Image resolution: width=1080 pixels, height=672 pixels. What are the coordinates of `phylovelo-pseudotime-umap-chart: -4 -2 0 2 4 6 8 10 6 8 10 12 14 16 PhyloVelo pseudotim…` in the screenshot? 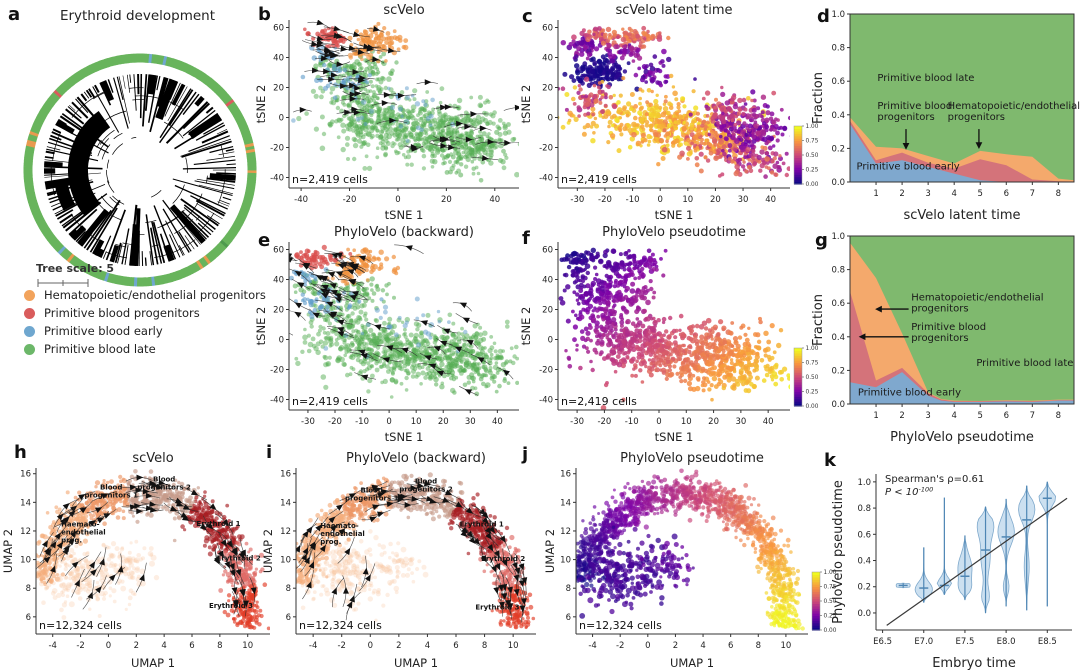 It's located at (690, 559).